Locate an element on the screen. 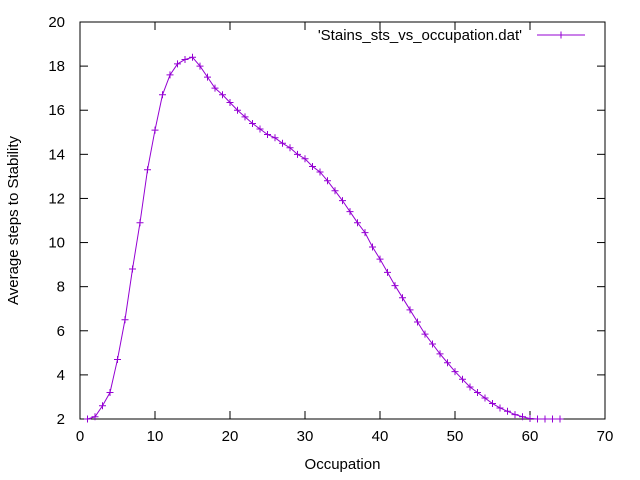  y-tick-label: 2 is located at coordinates (61, 419).